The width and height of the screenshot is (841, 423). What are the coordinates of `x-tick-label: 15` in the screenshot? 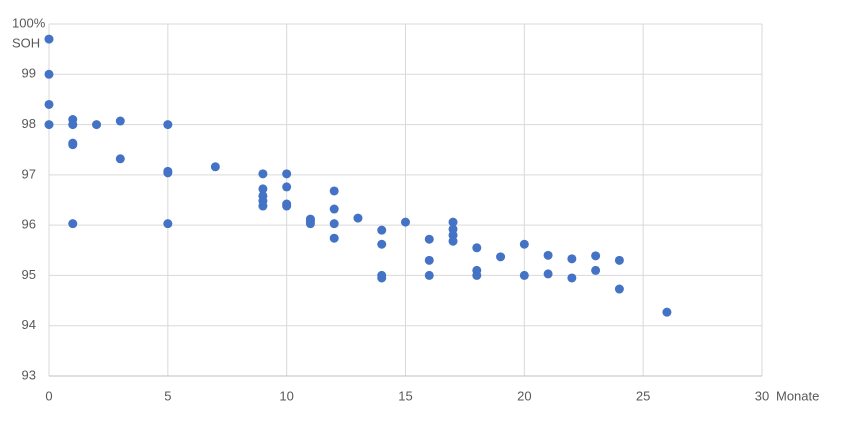 It's located at (405, 395).